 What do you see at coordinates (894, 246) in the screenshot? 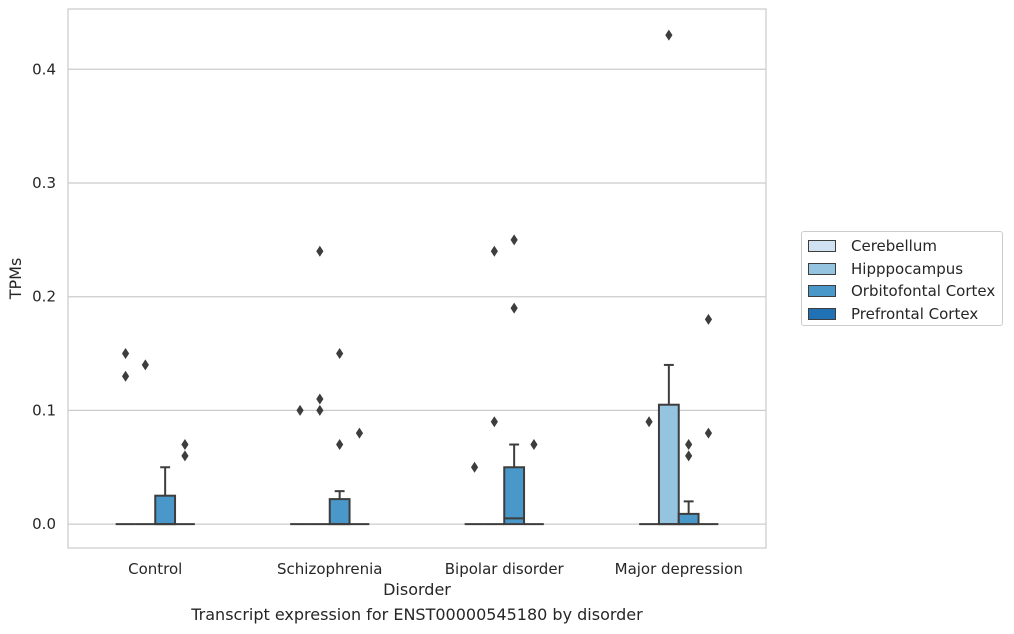
I see `legend-label-cerebellum: Cerebellum` at bounding box center [894, 246].